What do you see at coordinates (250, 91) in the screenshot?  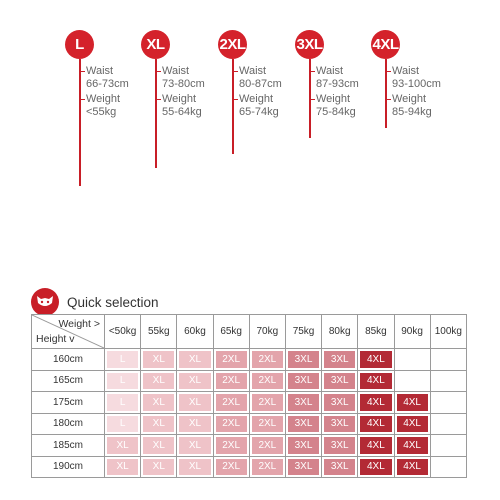 I see `size-info: Waist 80-87cm Weight 65-74kg` at bounding box center [250, 91].